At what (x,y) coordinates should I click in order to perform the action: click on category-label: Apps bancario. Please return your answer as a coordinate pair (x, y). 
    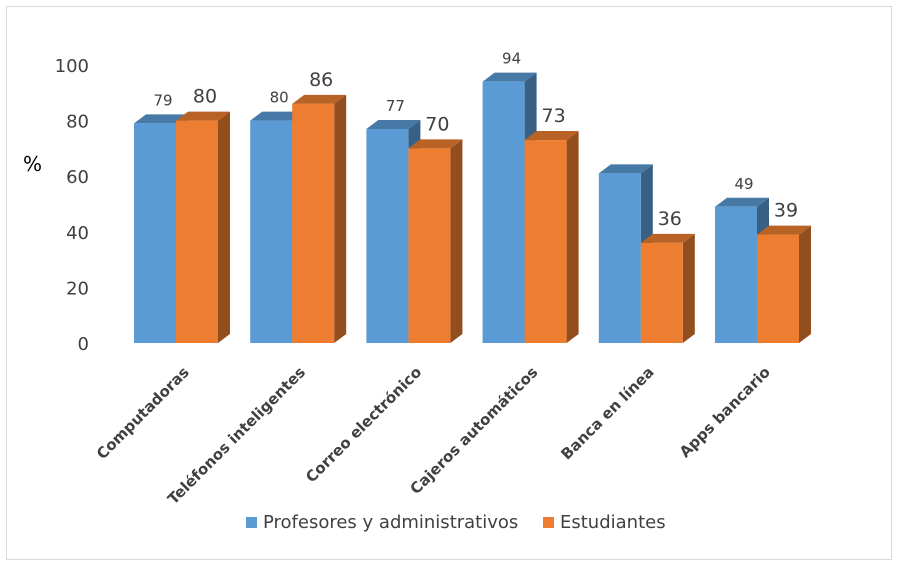
    Looking at the image, I should click on (725, 412).